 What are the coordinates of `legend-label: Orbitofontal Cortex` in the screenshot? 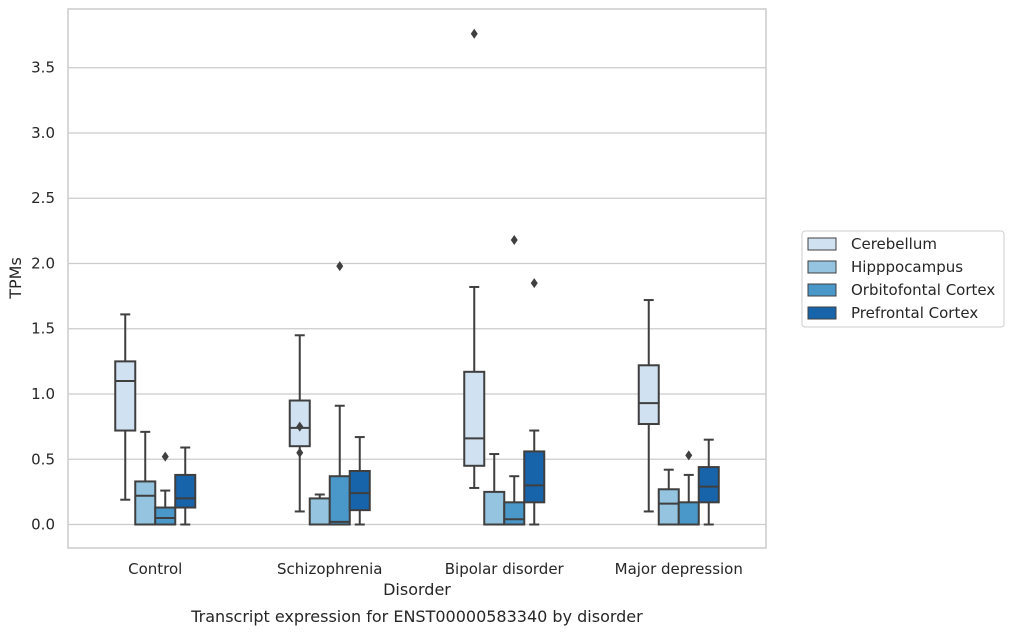 It's located at (923, 290).